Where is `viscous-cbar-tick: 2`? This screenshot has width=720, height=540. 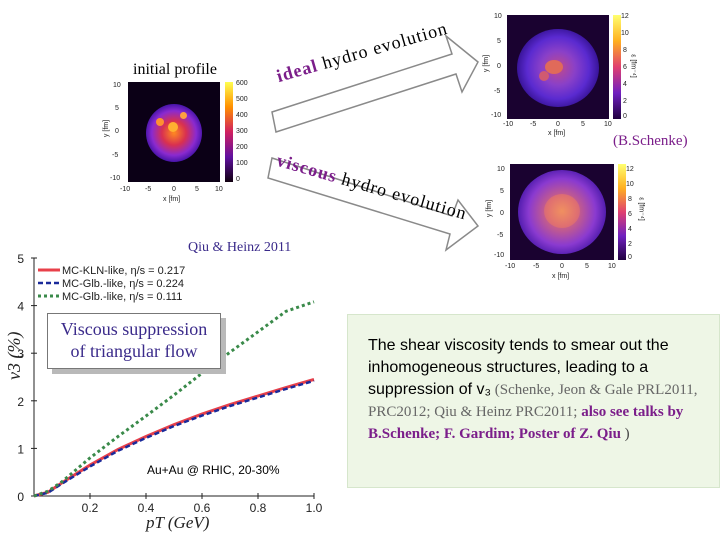 viscous-cbar-tick: 2 is located at coordinates (630, 244).